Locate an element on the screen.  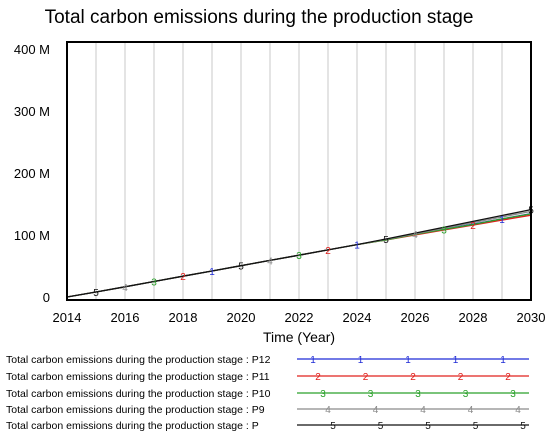
x-tick-label: 2020 is located at coordinates (241, 317).